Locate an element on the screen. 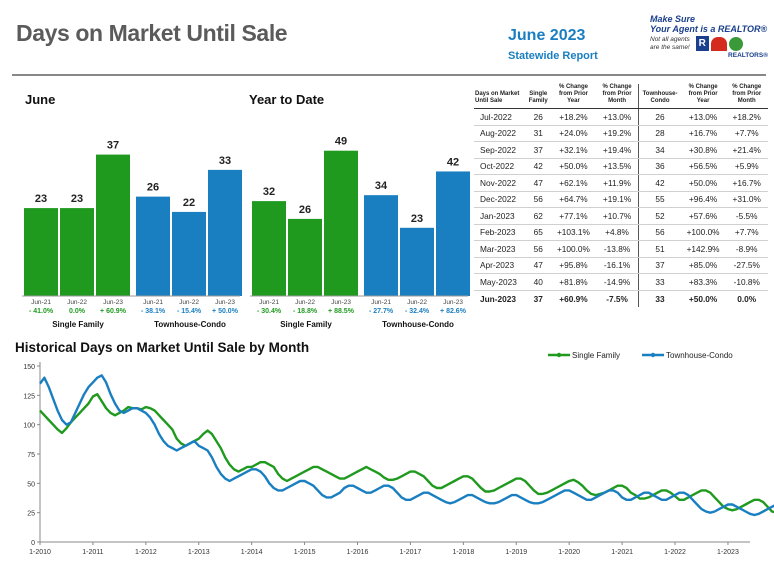 The image size is (774, 572). table-cell: 65 is located at coordinates (538, 232).